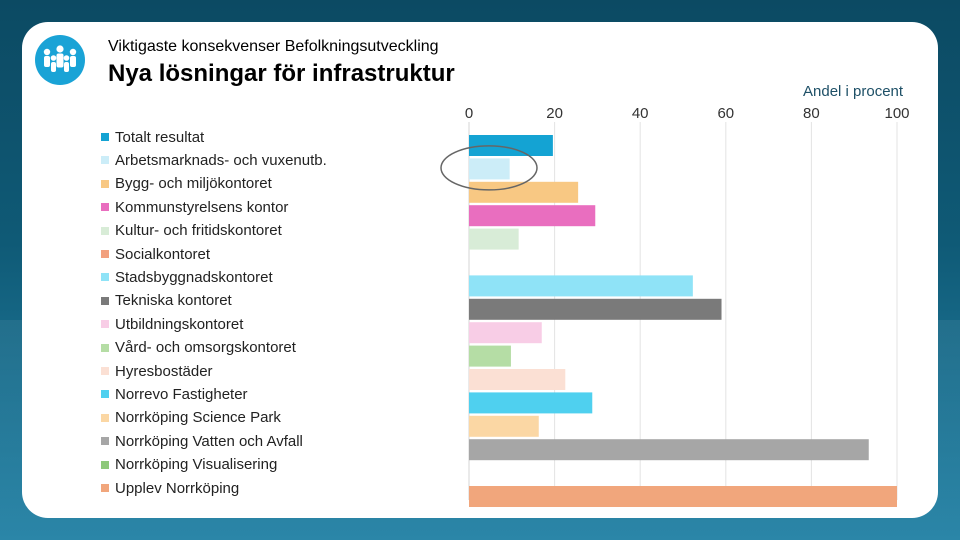 Image resolution: width=960 pixels, height=540 pixels. I want to click on legend-item: Arbetsmarknads- och vuxenutb., so click(214, 160).